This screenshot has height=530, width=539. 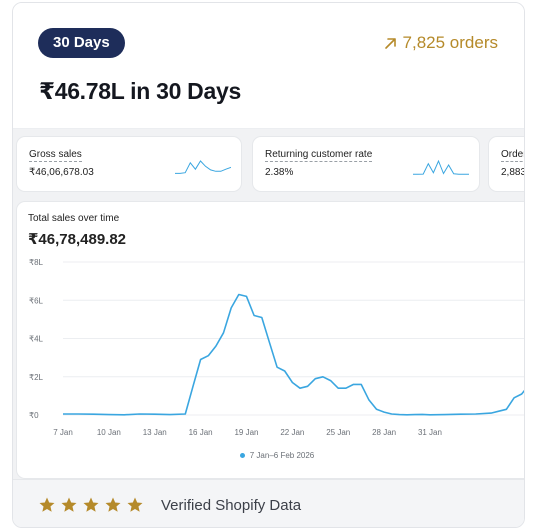 What do you see at coordinates (384, 432) in the screenshot?
I see `x-tick-label: 28 Jan` at bounding box center [384, 432].